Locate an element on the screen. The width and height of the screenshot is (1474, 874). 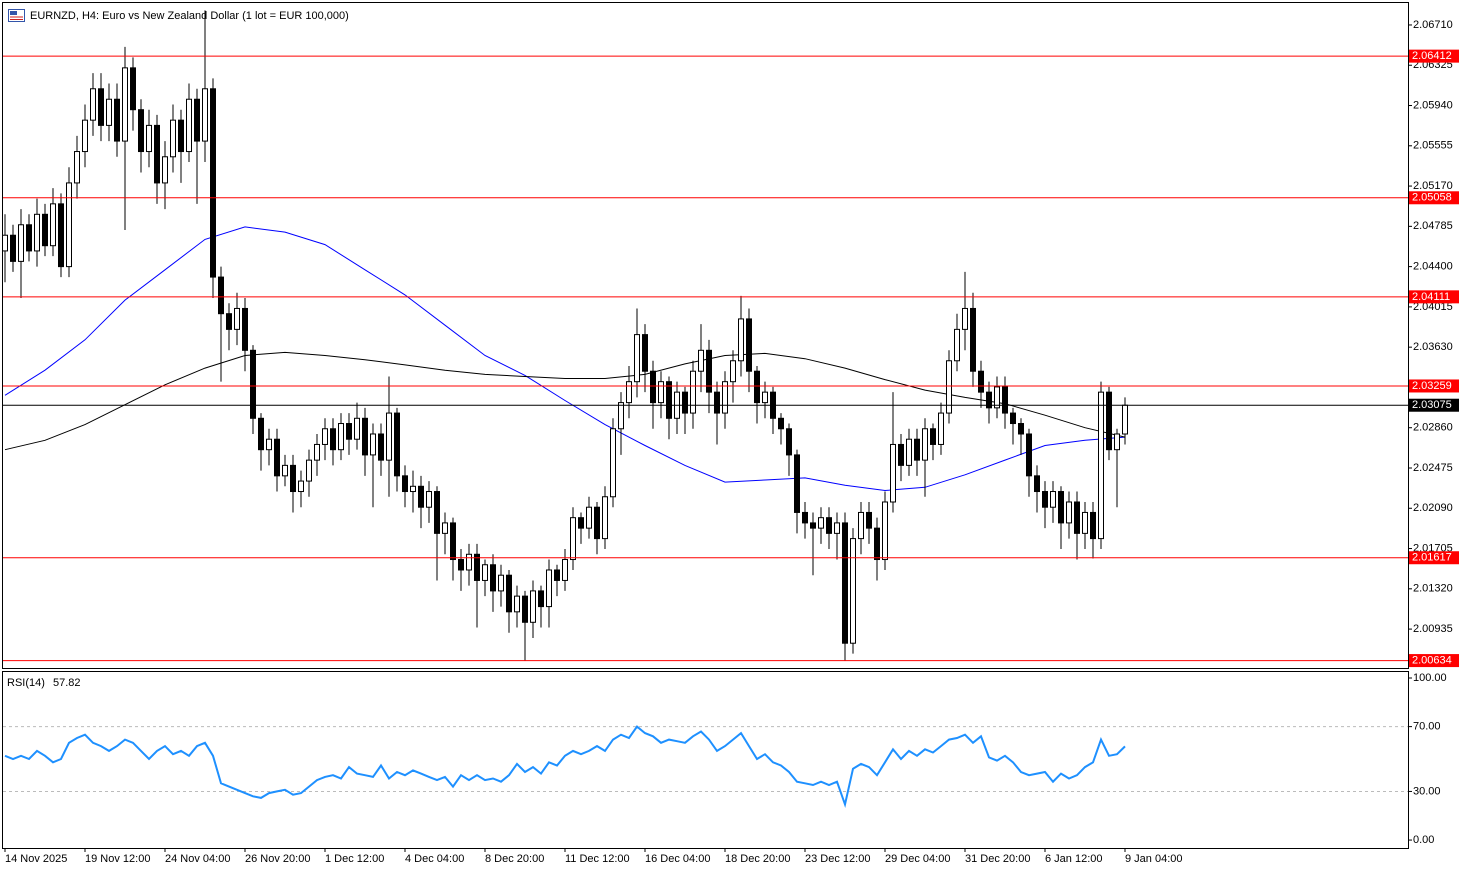
rsi-title: RSI(14) is located at coordinates (26, 683).